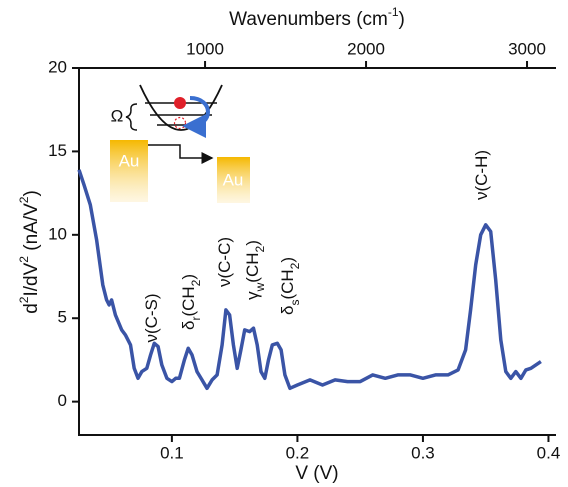 Image resolution: width=568 pixels, height=487 pixels. I want to click on brace, so click(131, 117).